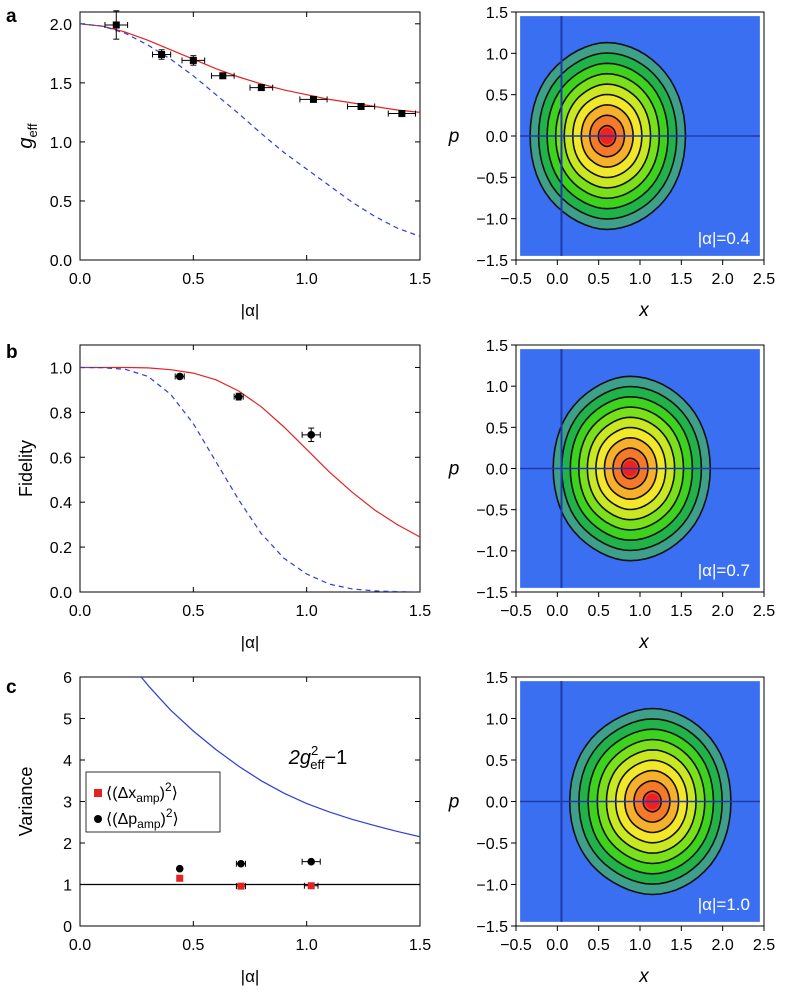  I want to click on y-axis-label-main: Fidelity, so click(26, 468).